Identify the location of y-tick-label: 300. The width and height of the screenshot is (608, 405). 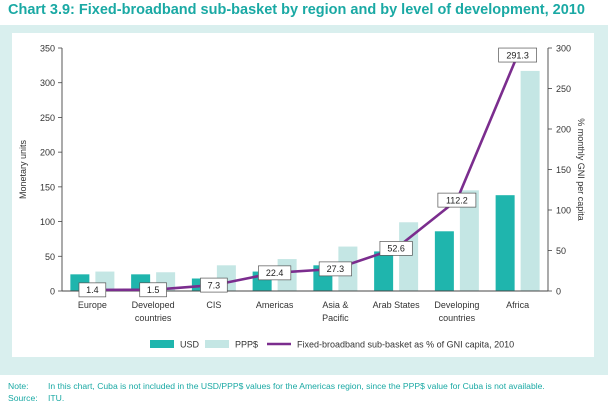
(47, 83).